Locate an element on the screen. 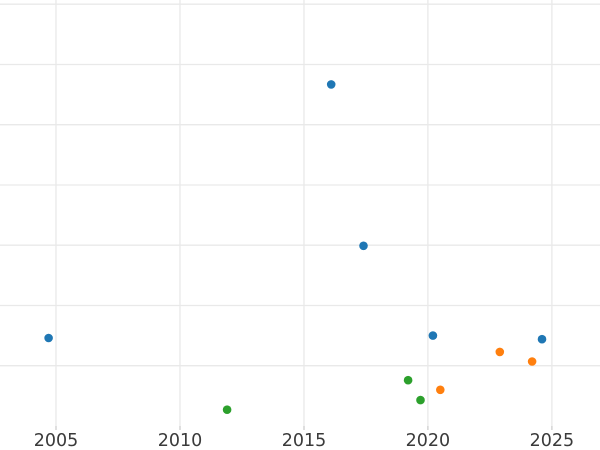 The height and width of the screenshot is (450, 600). x-tick-label: 2005 is located at coordinates (56, 440).